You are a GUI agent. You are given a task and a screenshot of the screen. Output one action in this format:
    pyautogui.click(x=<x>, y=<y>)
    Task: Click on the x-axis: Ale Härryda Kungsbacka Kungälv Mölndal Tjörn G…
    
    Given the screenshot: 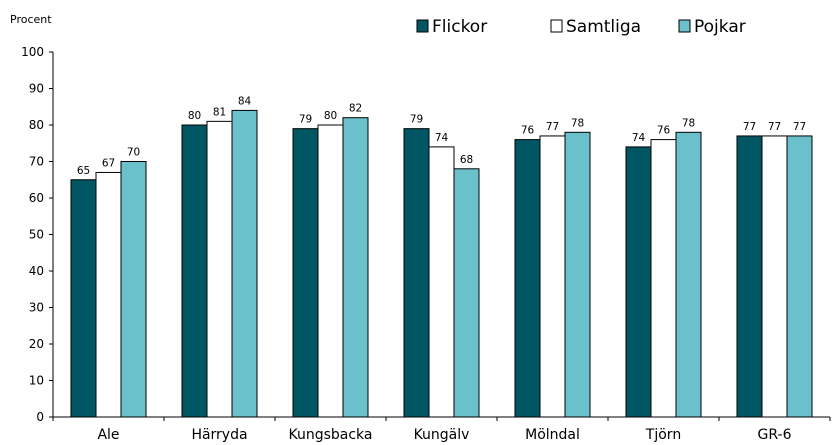 What is the action you would take?
    pyautogui.click(x=441, y=429)
    